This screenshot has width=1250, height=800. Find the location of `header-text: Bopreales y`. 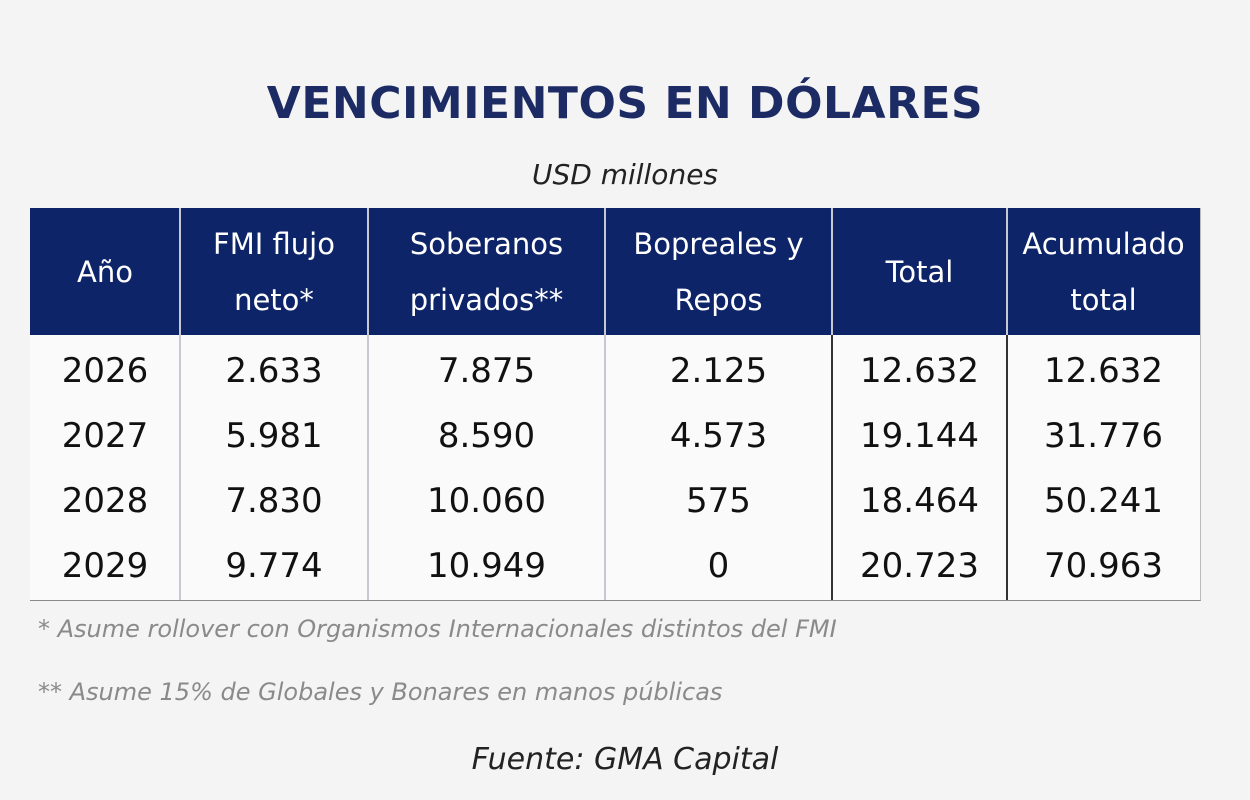

header-text: Bopreales y is located at coordinates (718, 243).